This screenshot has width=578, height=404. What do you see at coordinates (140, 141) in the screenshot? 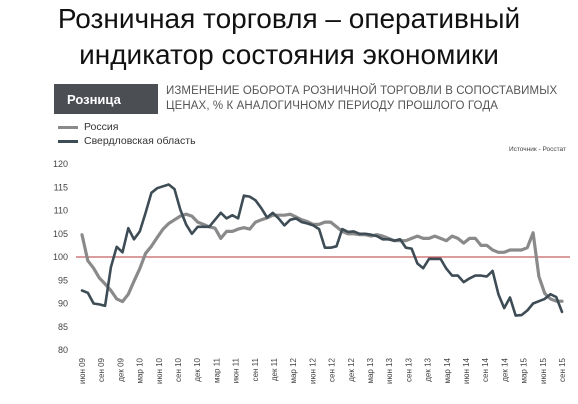
I see `legend-label-sverdlovsk: Свердловская область` at bounding box center [140, 141].